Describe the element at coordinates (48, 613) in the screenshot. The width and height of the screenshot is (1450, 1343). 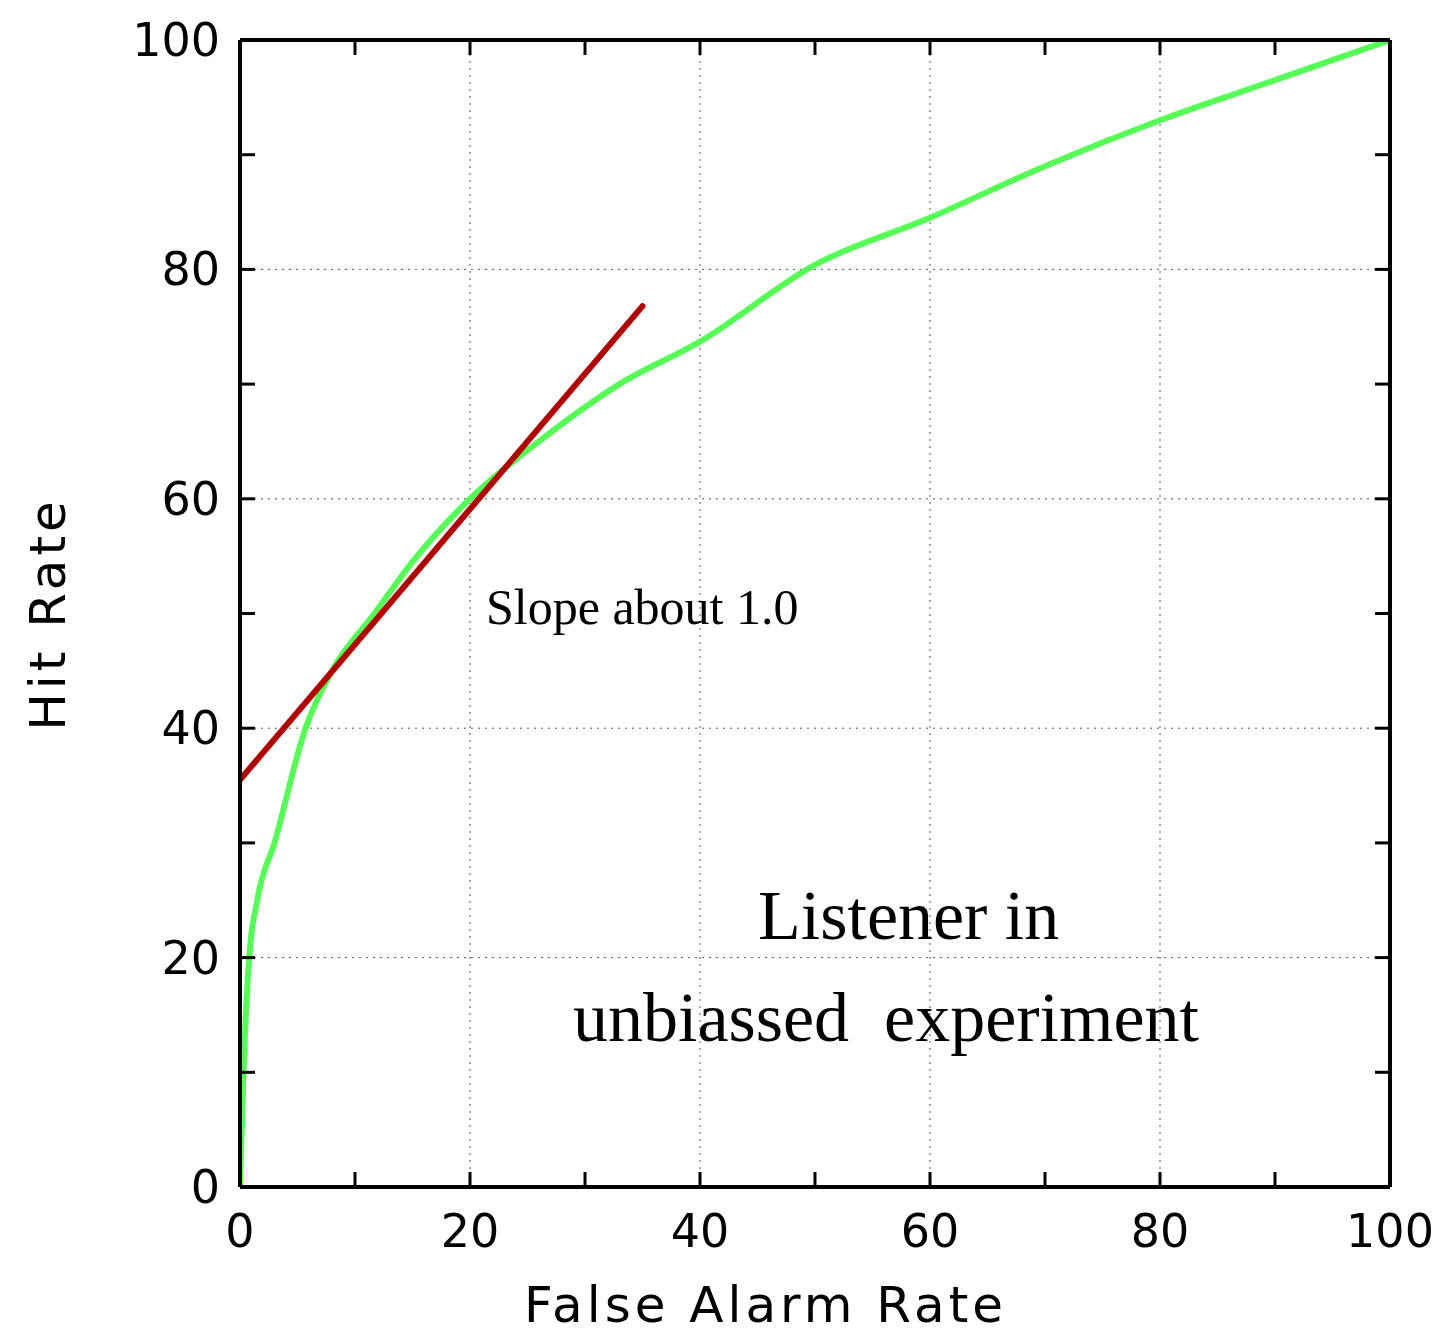
I see `y-axis-title: Hit Rate` at that location.